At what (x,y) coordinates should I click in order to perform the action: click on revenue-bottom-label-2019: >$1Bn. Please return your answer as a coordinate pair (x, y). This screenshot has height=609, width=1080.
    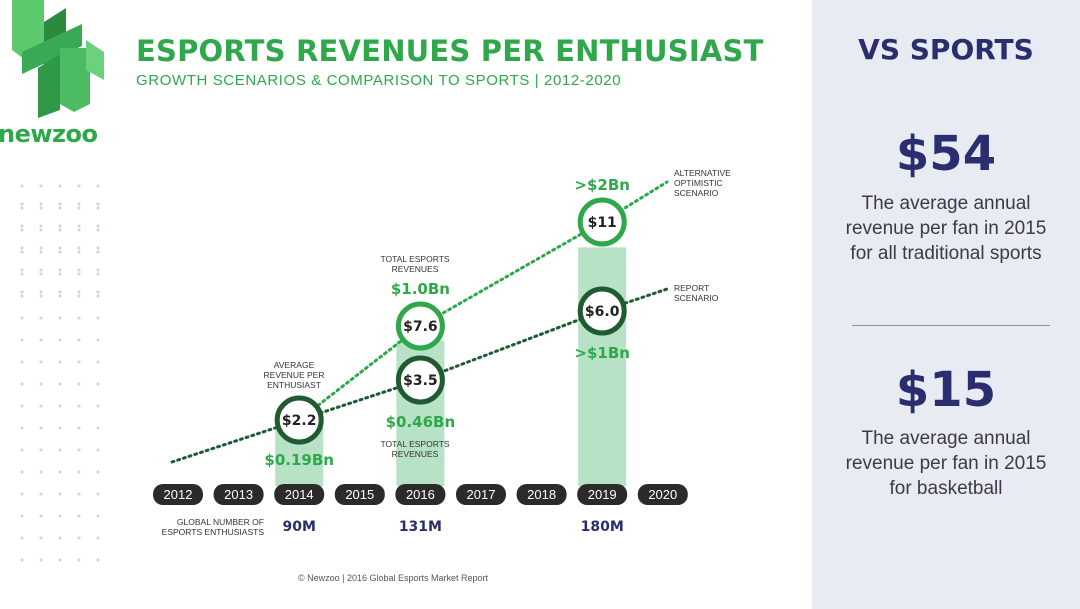
    Looking at the image, I should click on (602, 353).